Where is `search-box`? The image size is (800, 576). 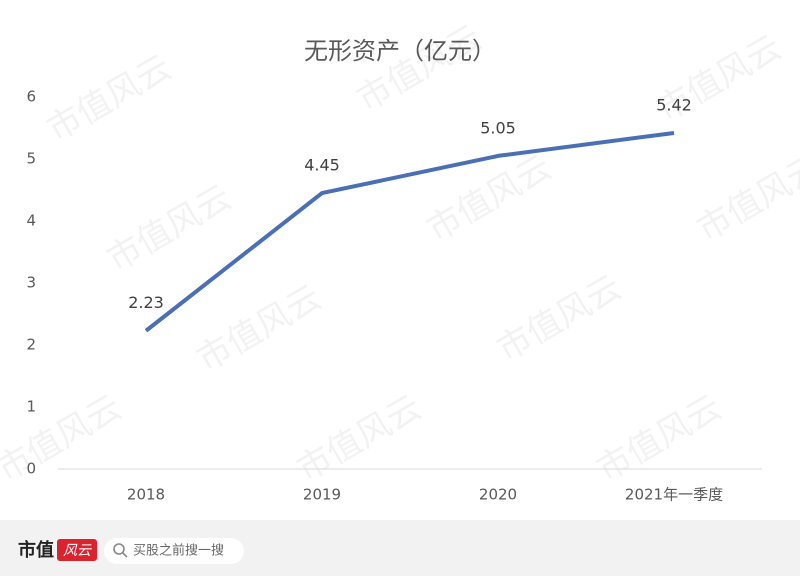 search-box is located at coordinates (174, 551).